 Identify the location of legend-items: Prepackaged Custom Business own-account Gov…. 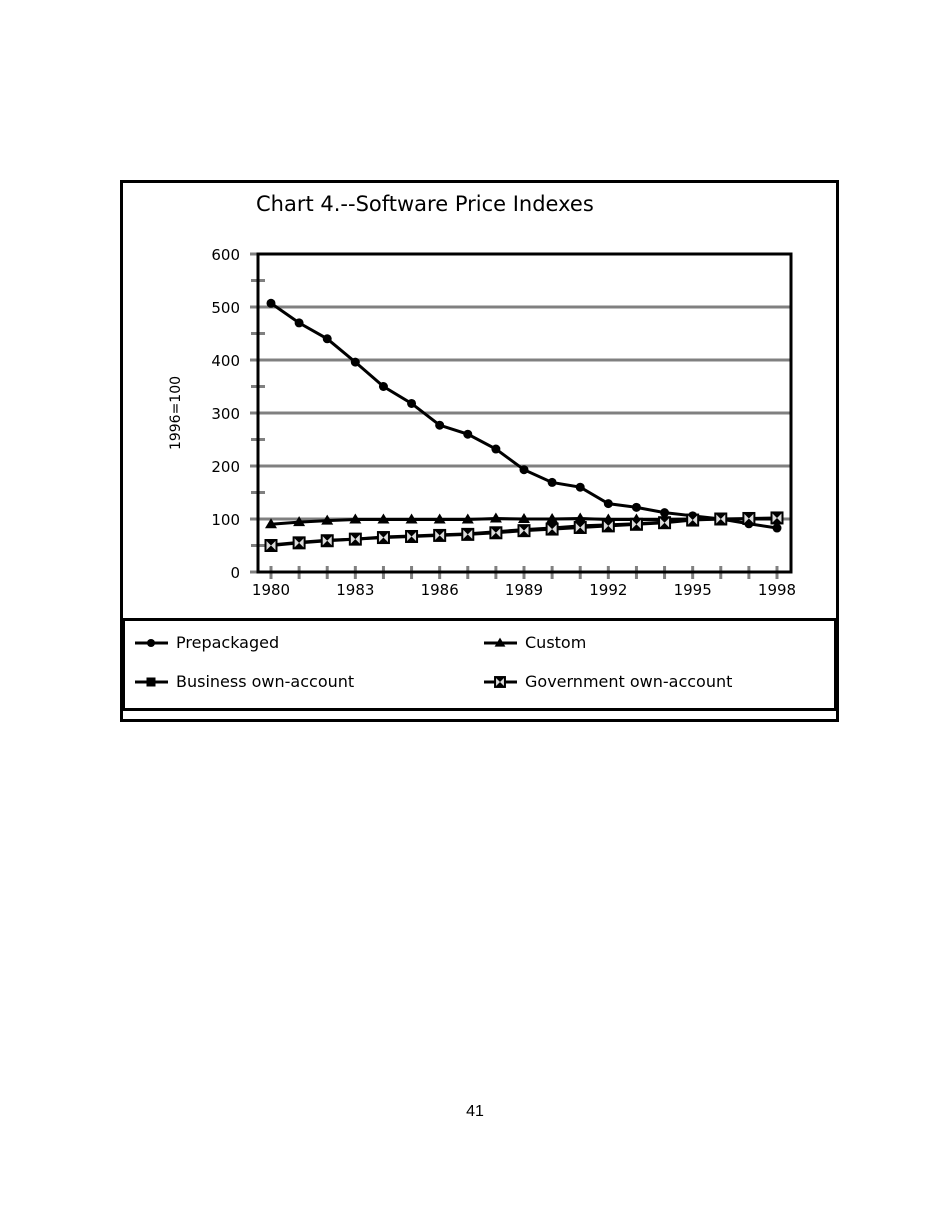
(433, 662).